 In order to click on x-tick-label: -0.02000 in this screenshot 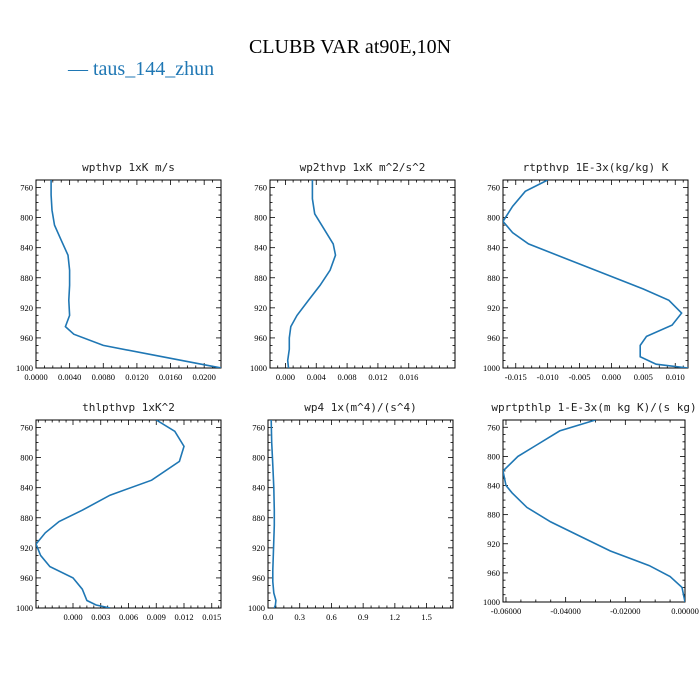, I will do `click(625, 611)`.